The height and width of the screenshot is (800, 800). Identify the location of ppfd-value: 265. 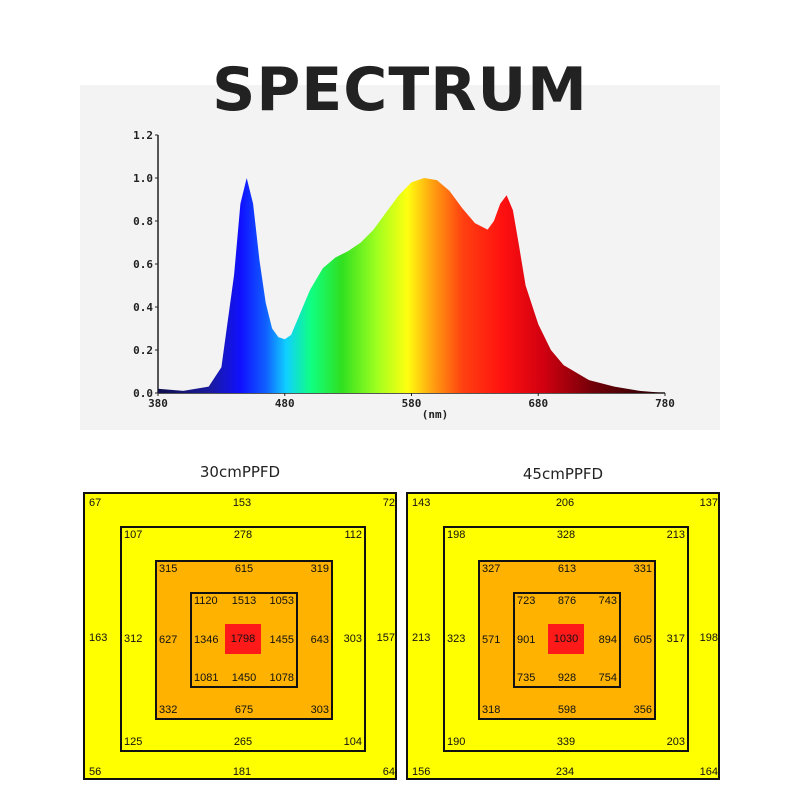
(243, 742).